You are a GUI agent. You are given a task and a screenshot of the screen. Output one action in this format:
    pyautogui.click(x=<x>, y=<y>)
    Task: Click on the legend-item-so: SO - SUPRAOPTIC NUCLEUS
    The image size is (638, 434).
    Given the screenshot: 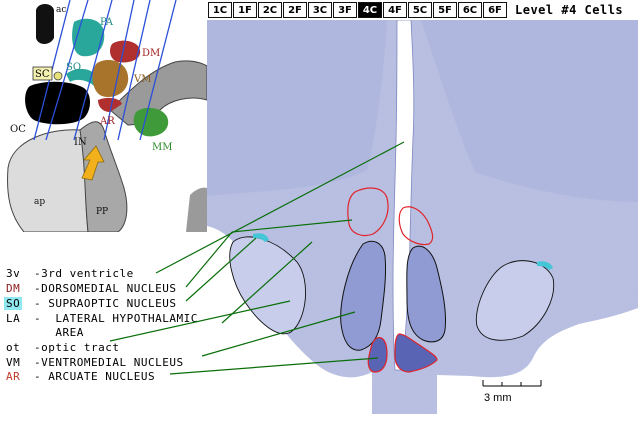 What is the action you would take?
    pyautogui.click(x=88, y=303)
    